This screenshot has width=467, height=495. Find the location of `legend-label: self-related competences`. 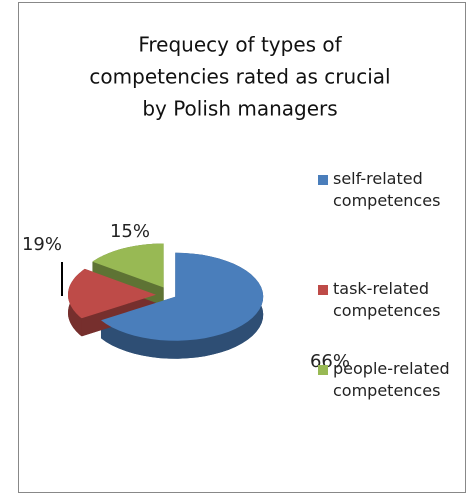

legend-label: self-related competences is located at coordinates (387, 189).